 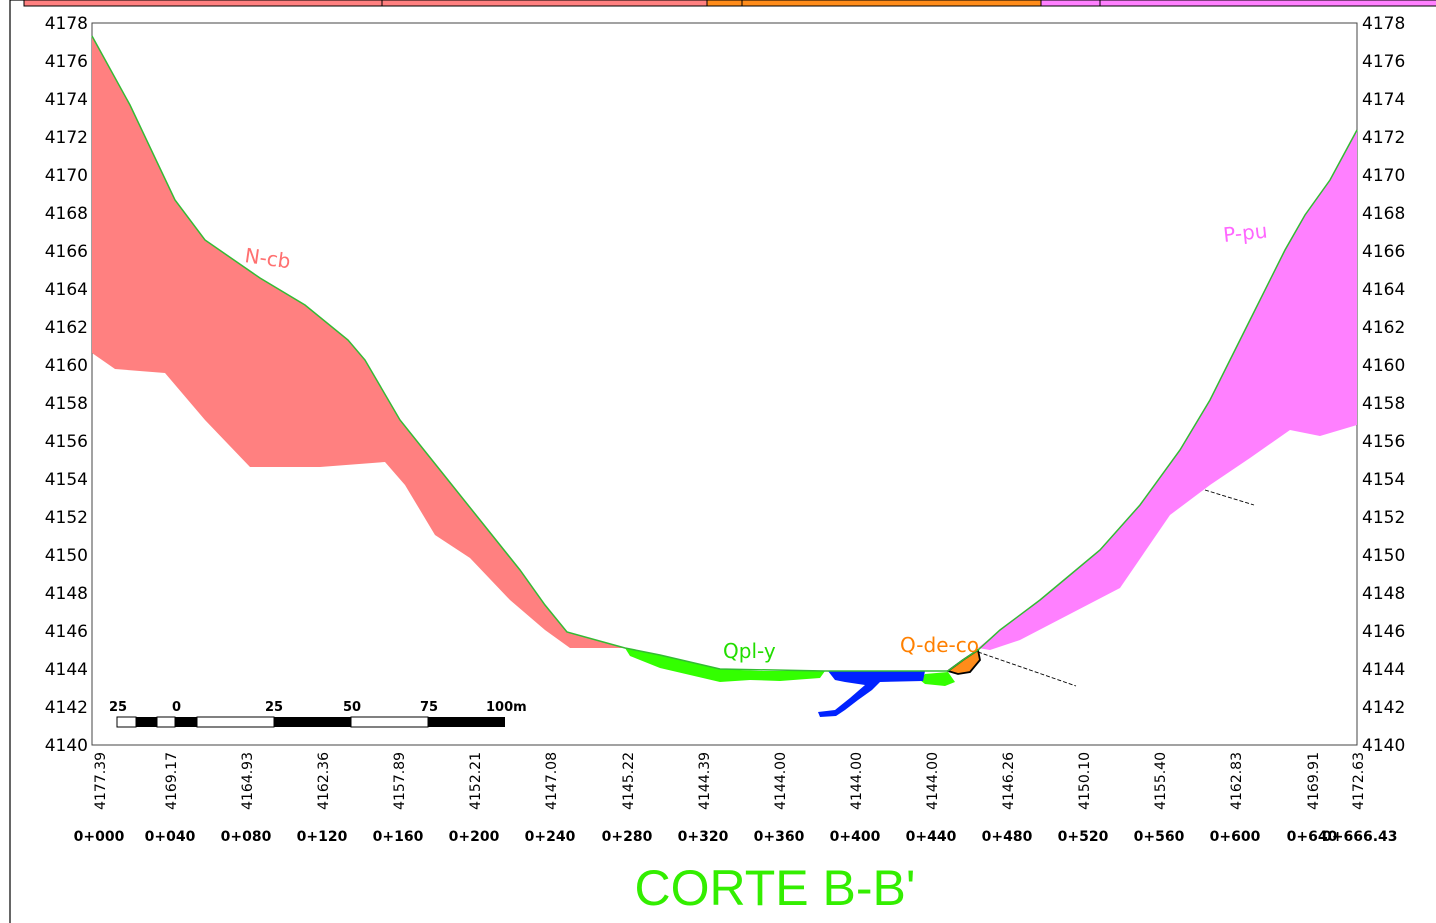 I want to click on y-tick-right: 4174, so click(x=1383, y=100).